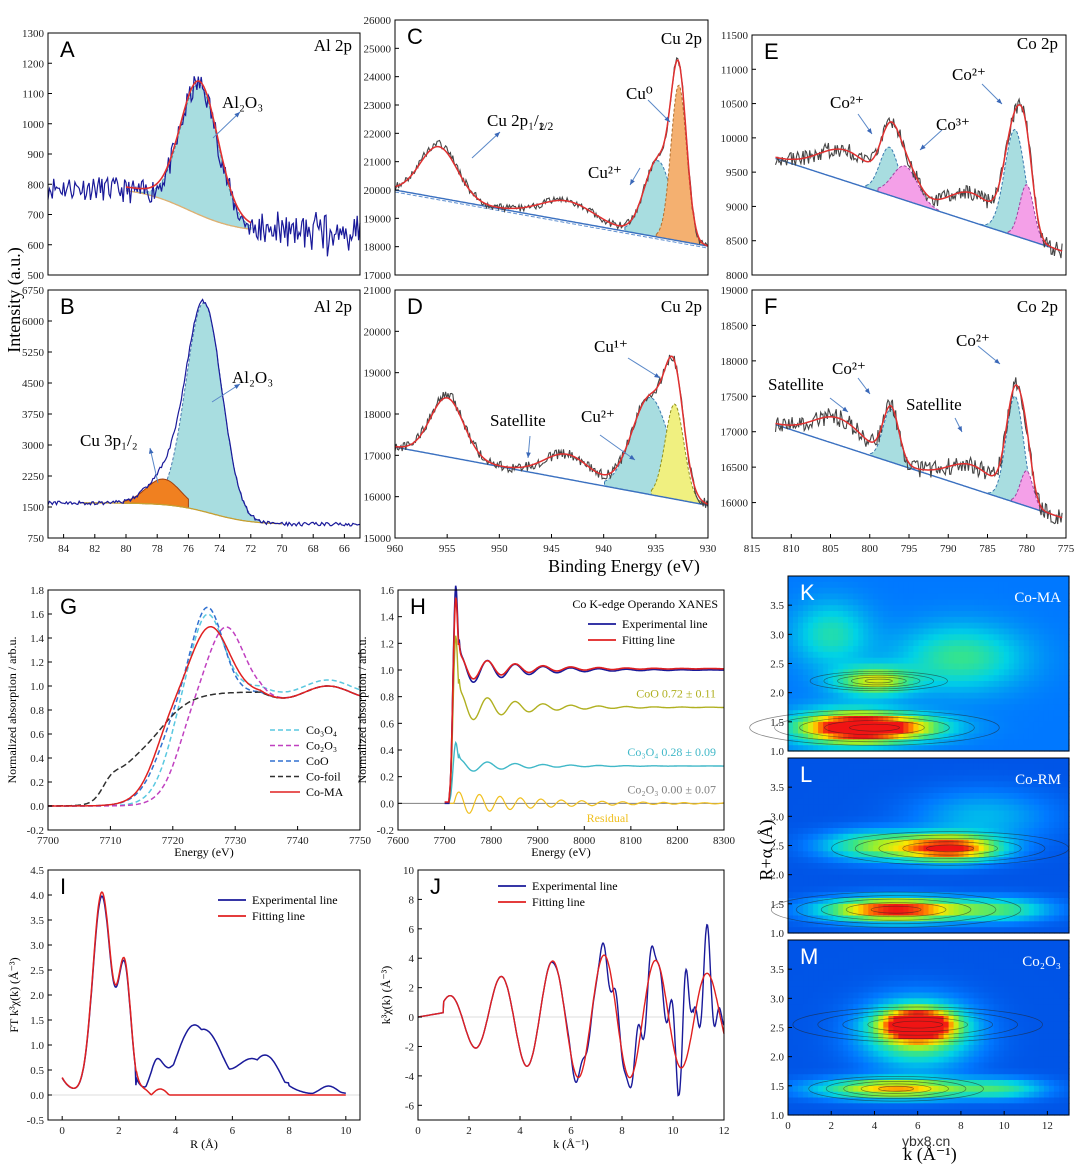 This screenshot has width=1080, height=1170. What do you see at coordinates (203, 995) in the screenshot?
I see `experimental-line` at bounding box center [203, 995].